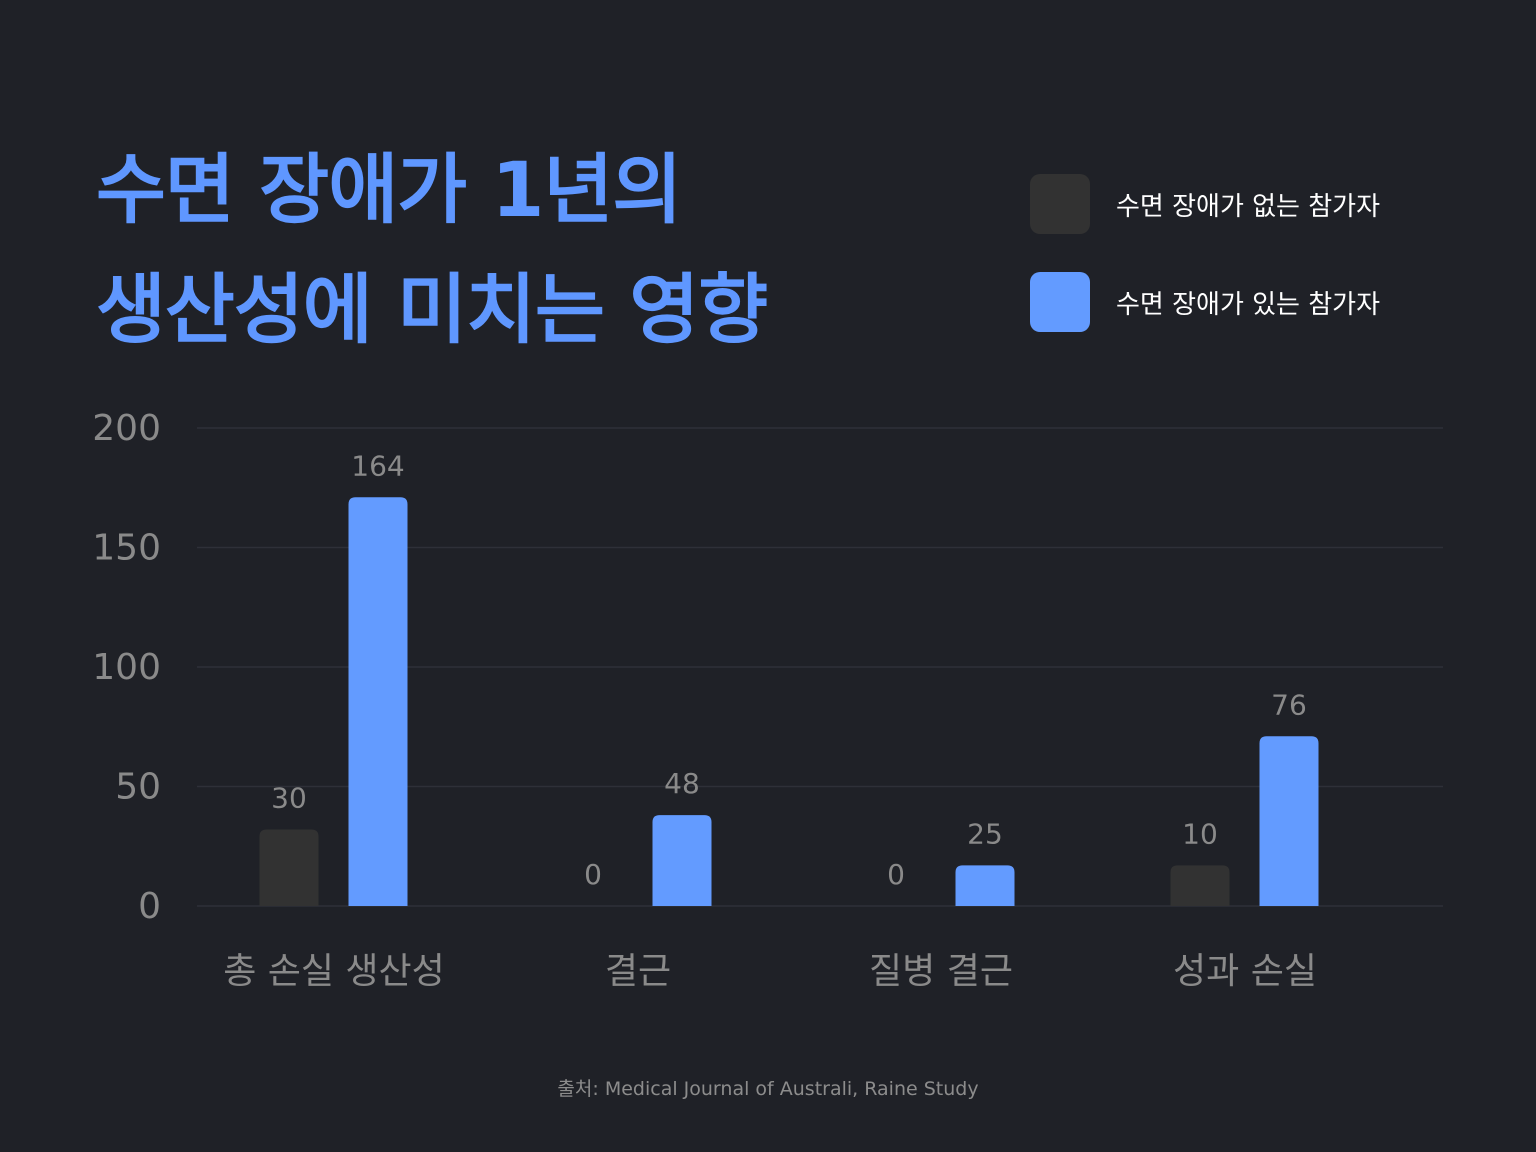  I want to click on x-category-label-3: 성과 손실, so click(1245, 971).